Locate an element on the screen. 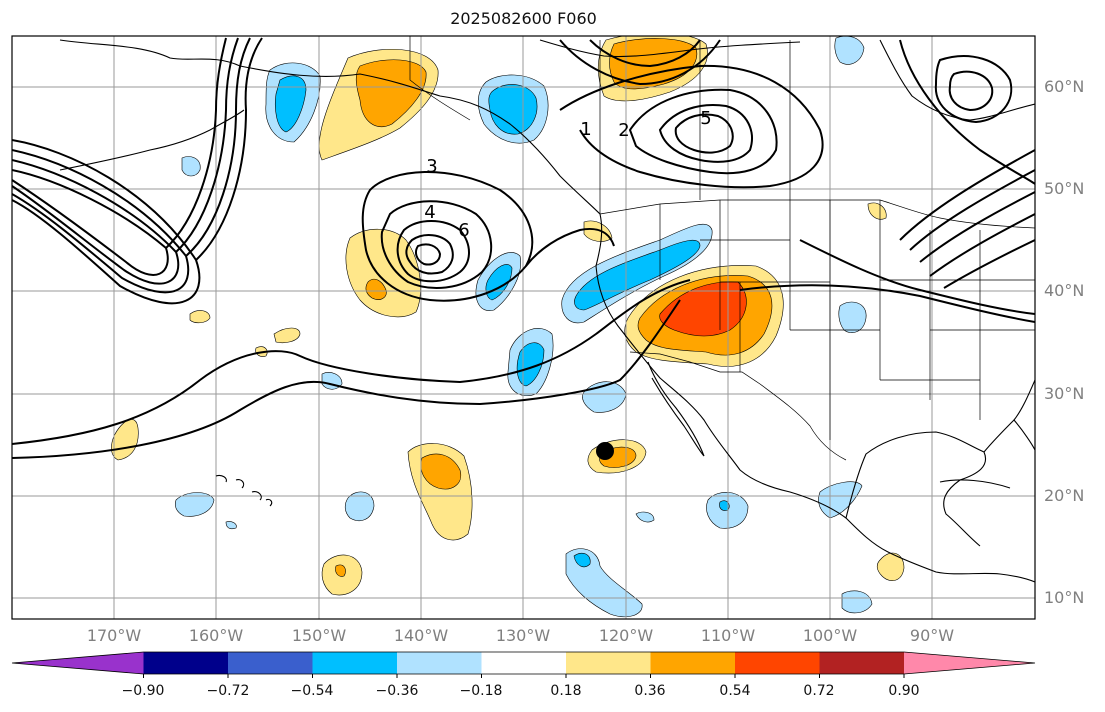  lat-label-30n: 30°N is located at coordinates (1064, 393).